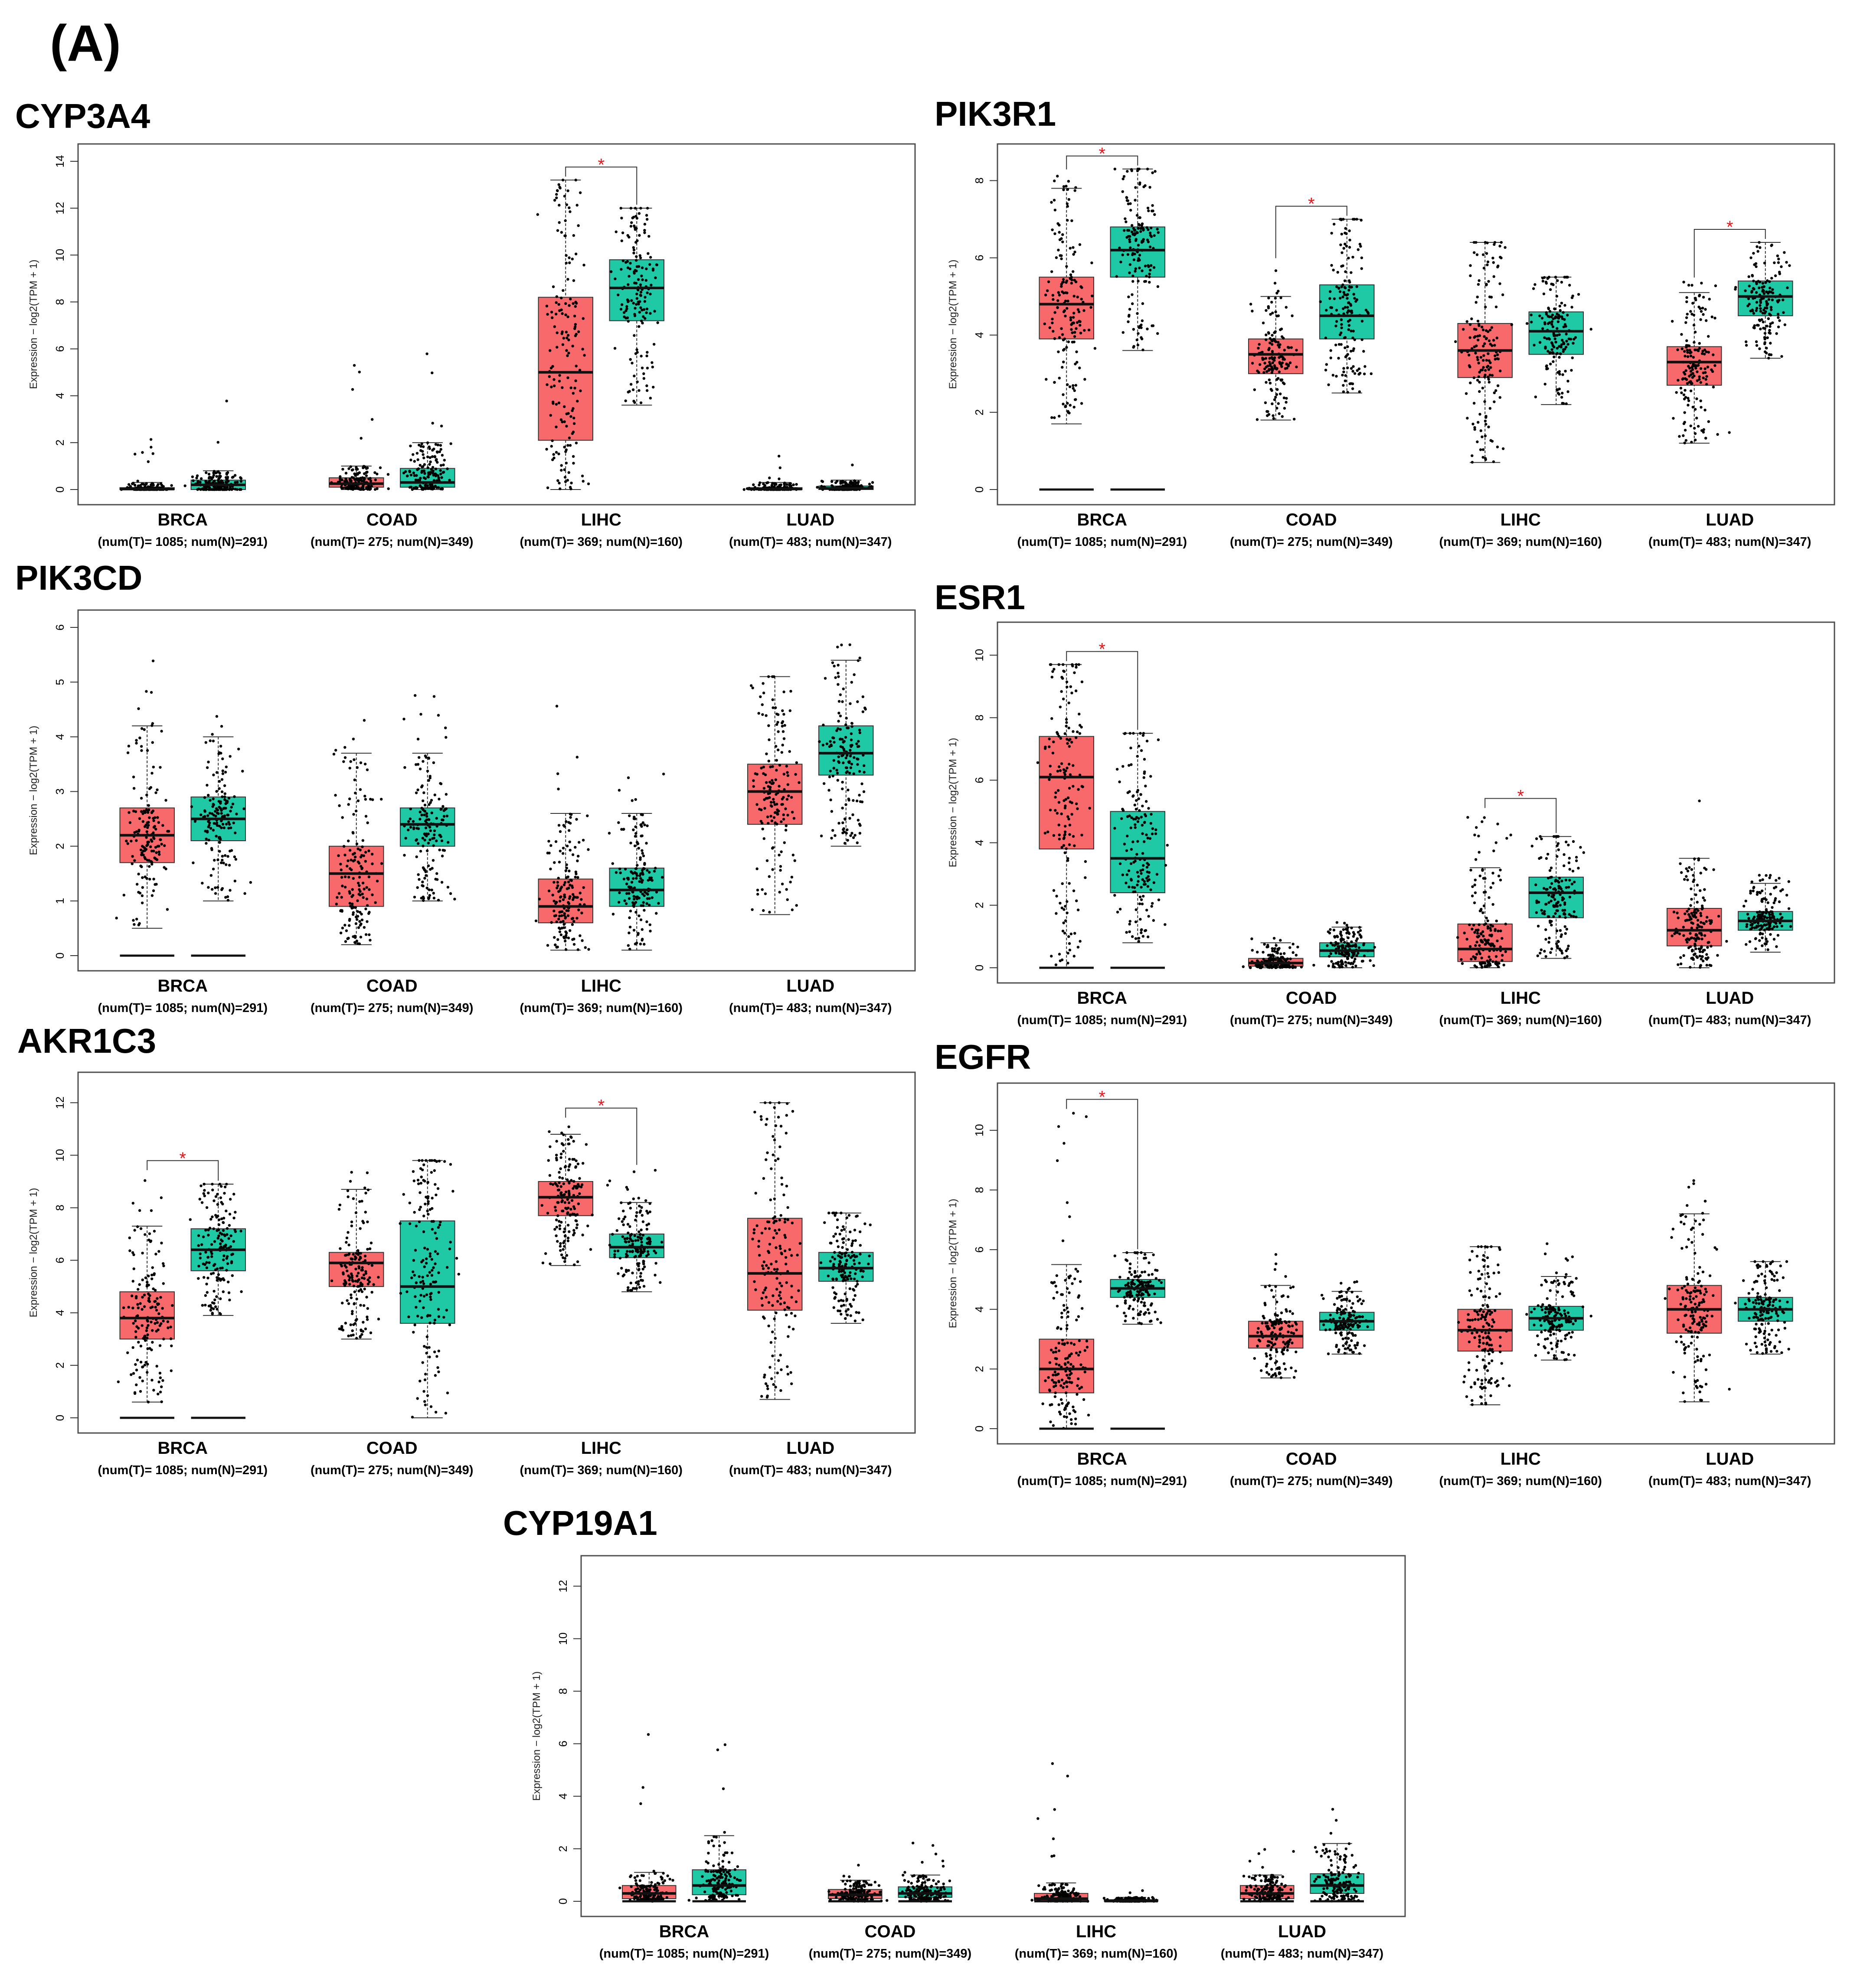 The image size is (1857, 1988). Describe the element at coordinates (1102, 162) in the screenshot. I see `bracket-line` at that location.